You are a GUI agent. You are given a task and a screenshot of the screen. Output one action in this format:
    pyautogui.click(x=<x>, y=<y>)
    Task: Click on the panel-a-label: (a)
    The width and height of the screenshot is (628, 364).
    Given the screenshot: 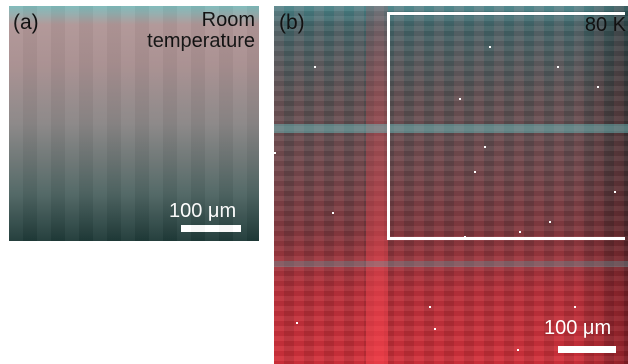 What is the action you would take?
    pyautogui.click(x=26, y=22)
    